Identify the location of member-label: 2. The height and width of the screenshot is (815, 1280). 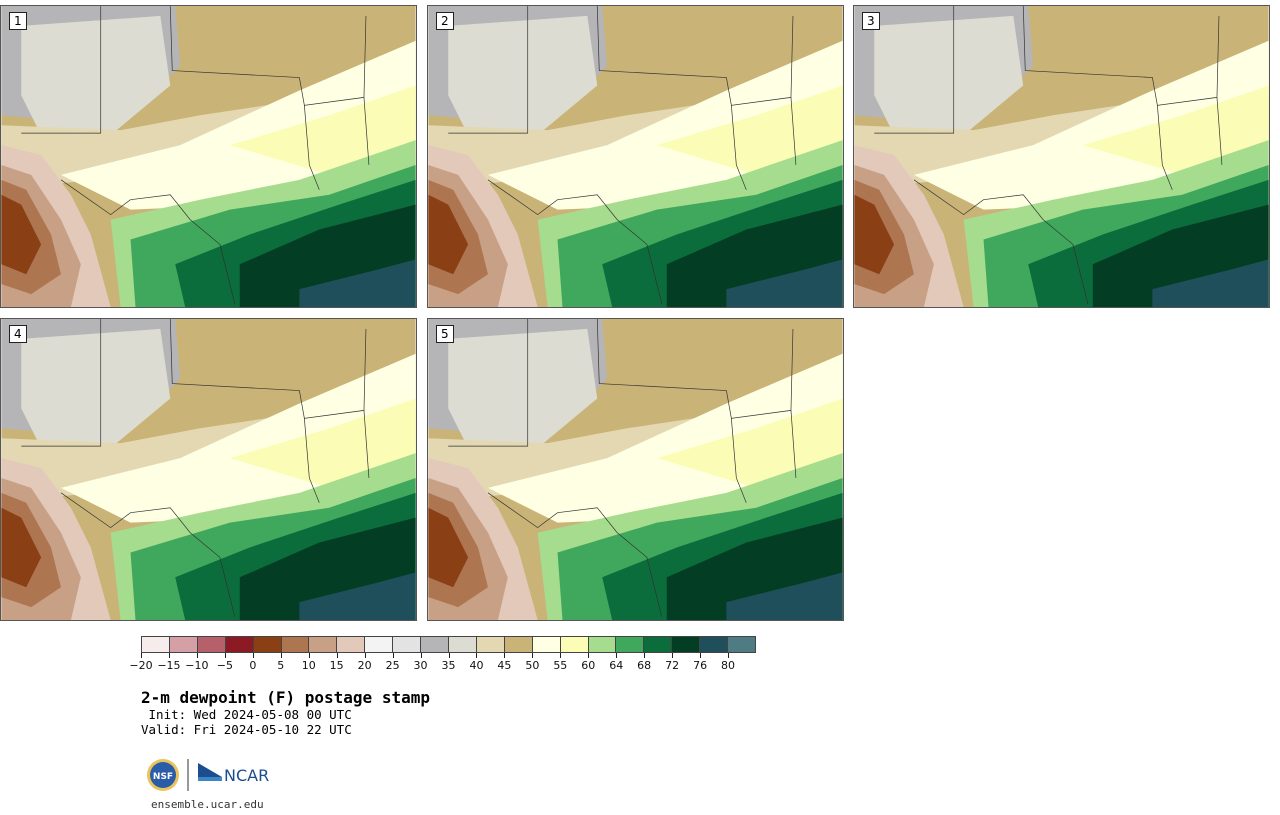
(445, 21).